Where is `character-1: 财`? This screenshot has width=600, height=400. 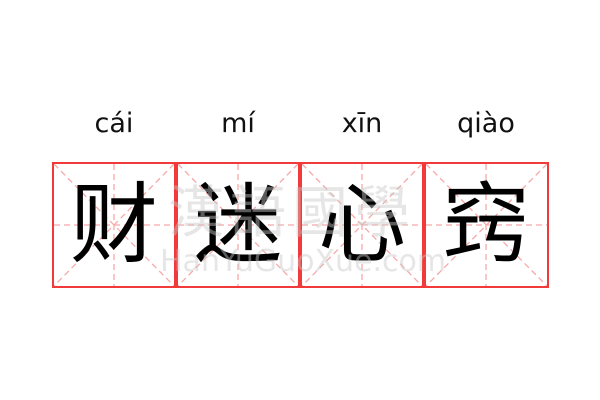 character-1: 财 is located at coordinates (113, 224).